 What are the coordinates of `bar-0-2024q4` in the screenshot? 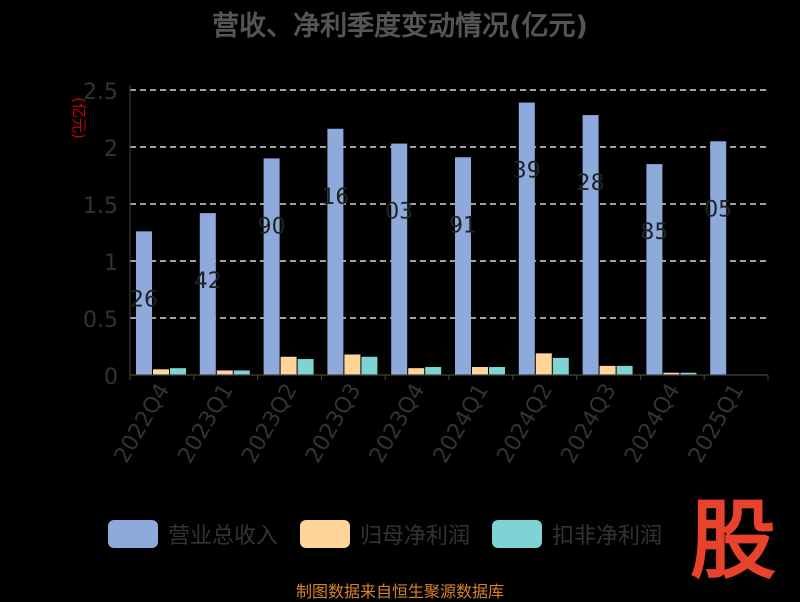 It's located at (654, 269).